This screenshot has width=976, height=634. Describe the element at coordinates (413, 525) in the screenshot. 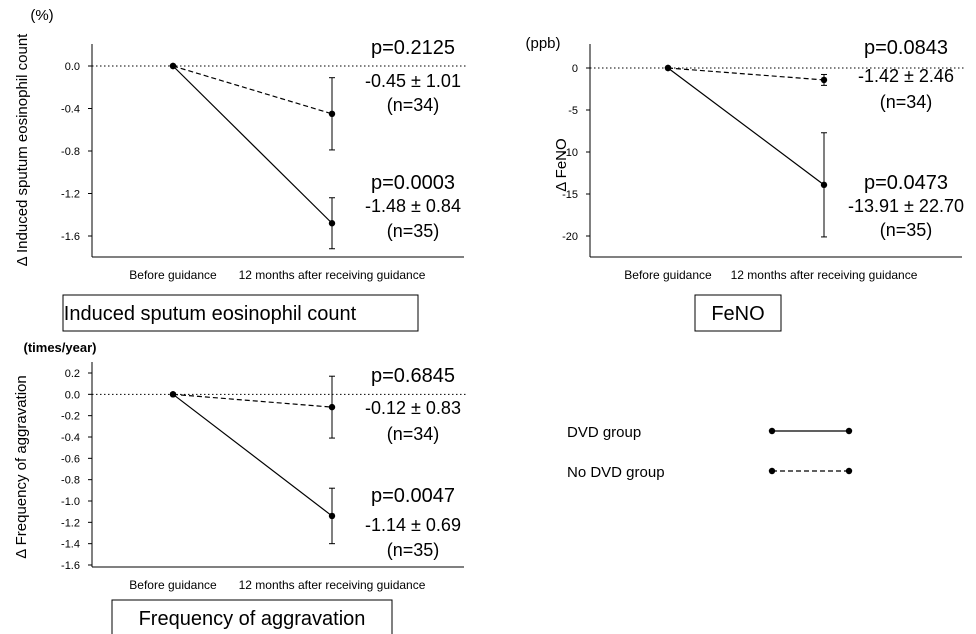

I see `mean-sd-label: -1.14 ± 0.69` at that location.